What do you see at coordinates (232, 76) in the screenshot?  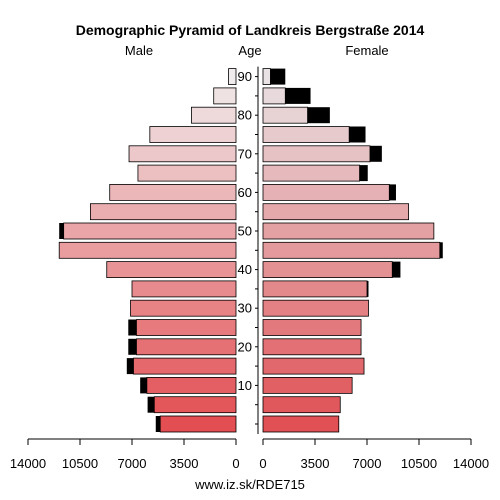 I see `male-bar-90+` at bounding box center [232, 76].